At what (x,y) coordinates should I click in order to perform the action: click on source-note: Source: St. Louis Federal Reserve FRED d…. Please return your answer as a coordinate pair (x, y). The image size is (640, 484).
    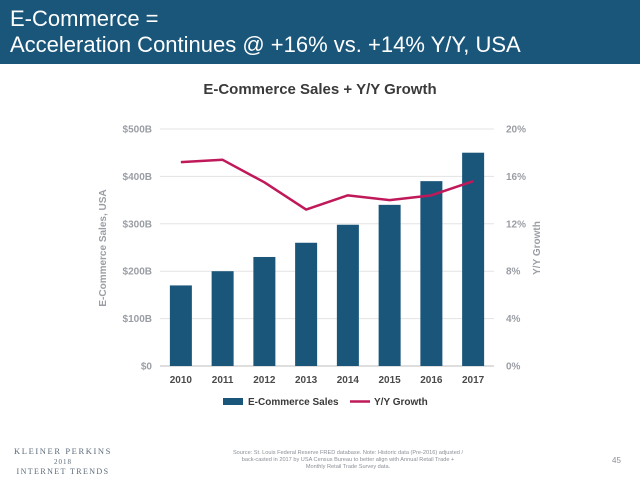
    Looking at the image, I should click on (348, 460).